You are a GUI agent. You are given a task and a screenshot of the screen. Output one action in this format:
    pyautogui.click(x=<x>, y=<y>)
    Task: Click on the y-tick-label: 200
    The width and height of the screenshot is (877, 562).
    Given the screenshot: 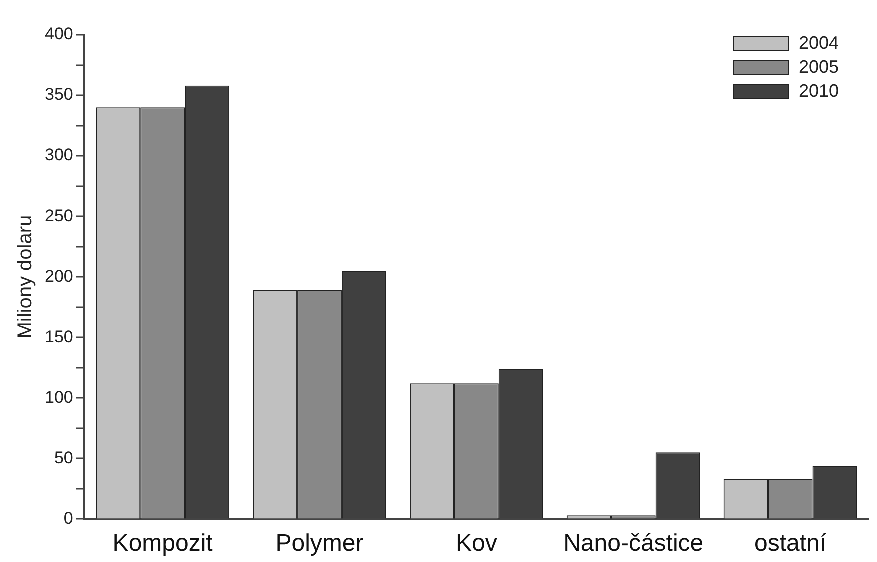 What is the action you would take?
    pyautogui.click(x=59, y=276)
    